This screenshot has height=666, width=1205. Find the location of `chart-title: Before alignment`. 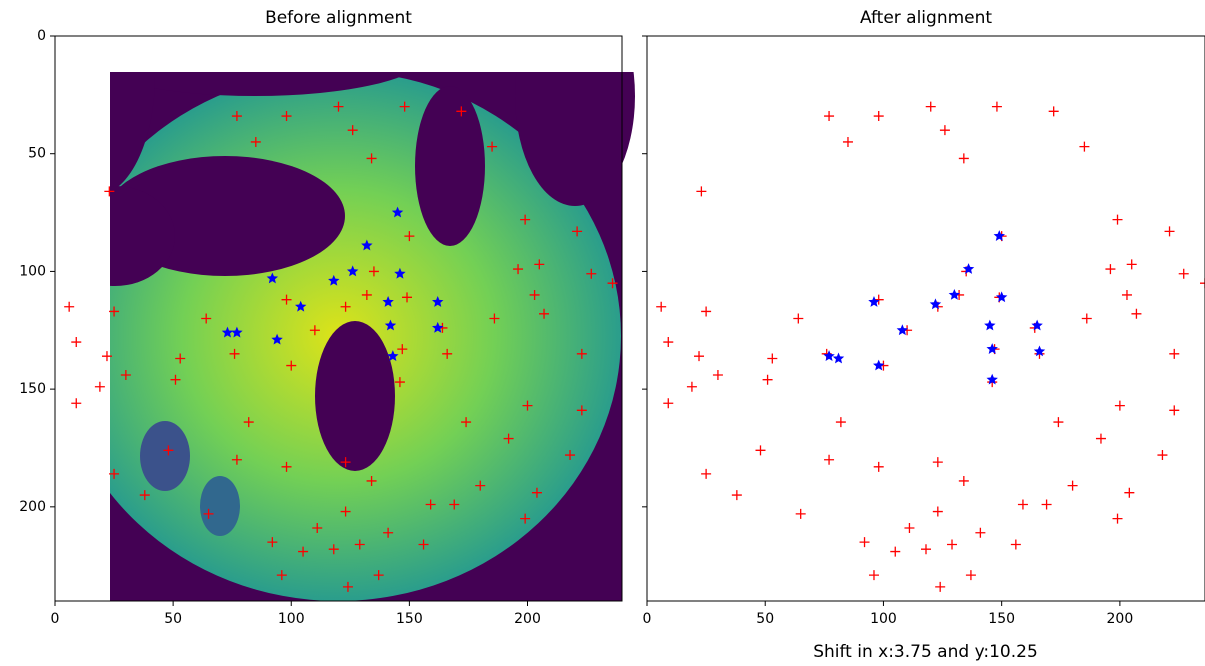

chart-title: Before alignment is located at coordinates (338, 18).